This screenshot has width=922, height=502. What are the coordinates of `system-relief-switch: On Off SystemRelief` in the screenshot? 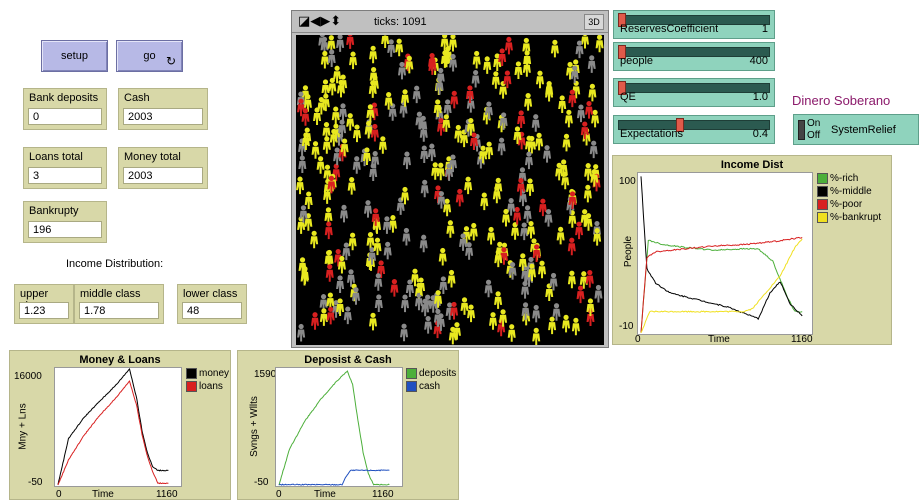 It's located at (856, 129).